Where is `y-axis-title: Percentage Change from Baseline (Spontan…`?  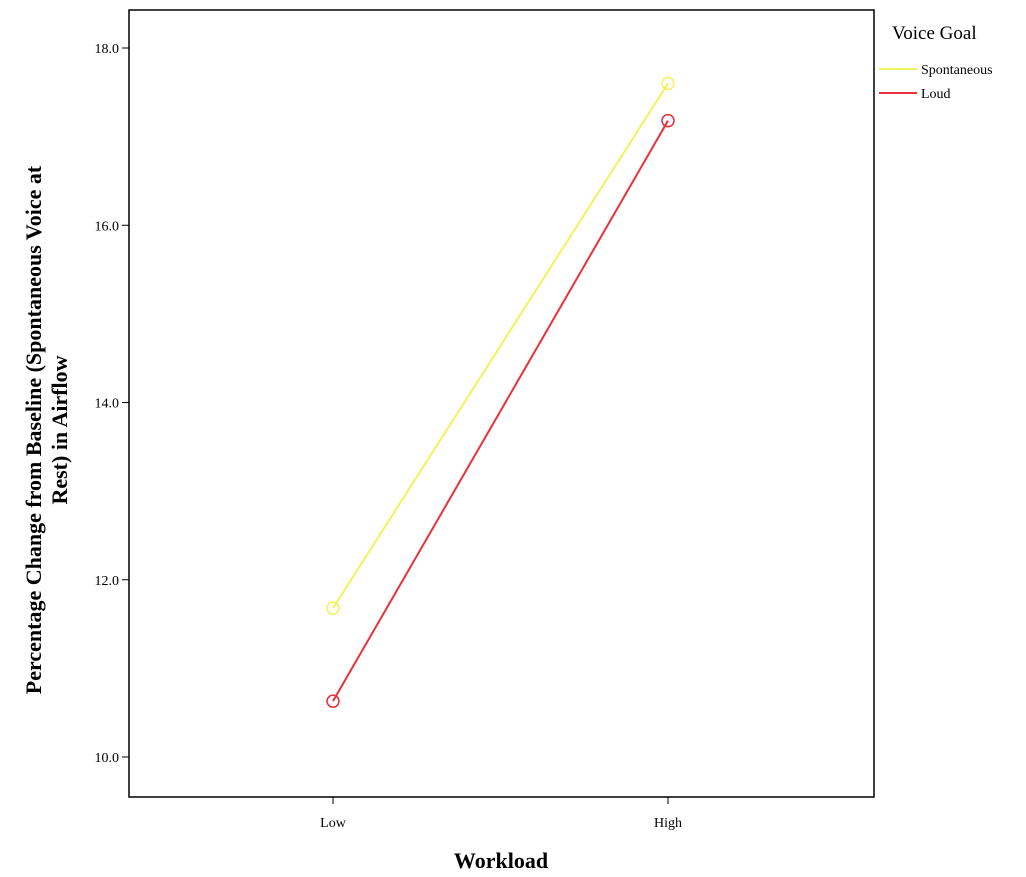 y-axis-title: Percentage Change from Baseline (Spontan… is located at coordinates (46, 429).